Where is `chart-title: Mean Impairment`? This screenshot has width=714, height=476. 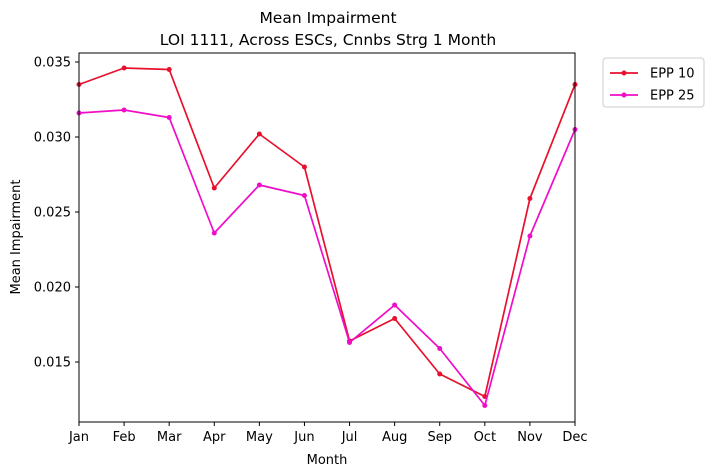
chart-title: Mean Impairment is located at coordinates (327, 18).